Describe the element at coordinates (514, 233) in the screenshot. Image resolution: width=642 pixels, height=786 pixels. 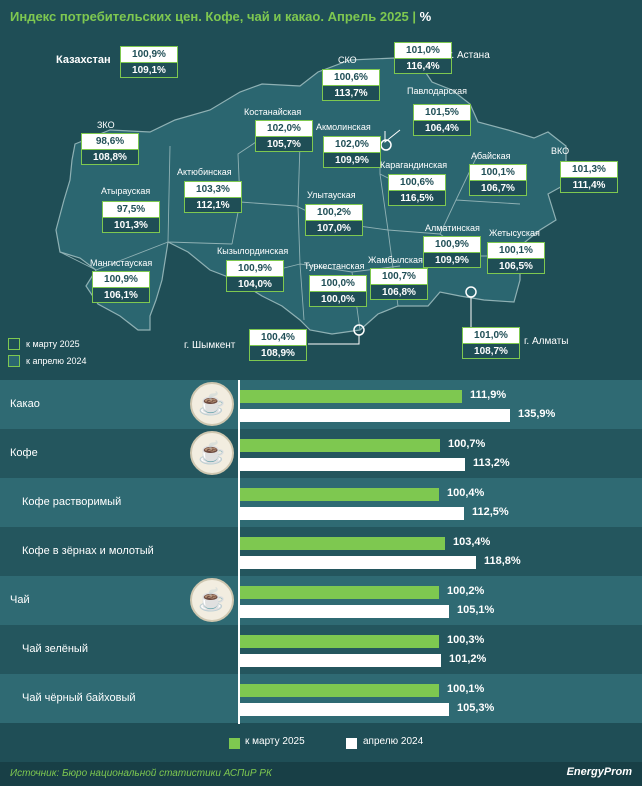
I see `region-label-zhetysu: Жетысуская` at that location.